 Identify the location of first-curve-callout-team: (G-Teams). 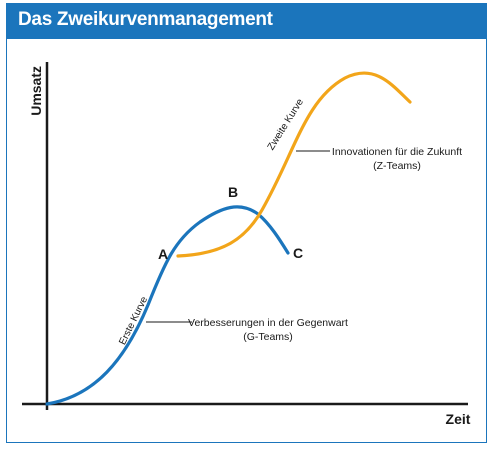
(268, 337).